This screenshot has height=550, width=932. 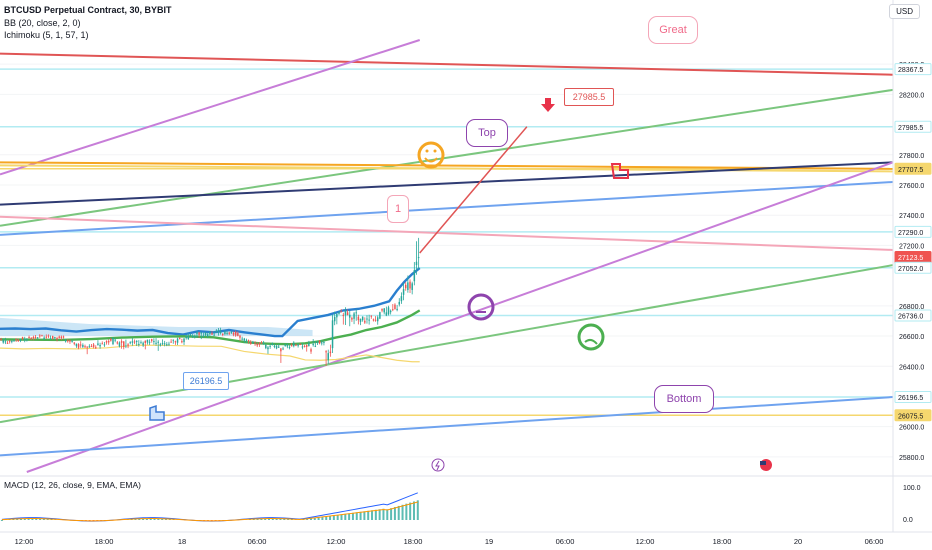 I want to click on x-tick-label: 12:00, so click(x=645, y=541).